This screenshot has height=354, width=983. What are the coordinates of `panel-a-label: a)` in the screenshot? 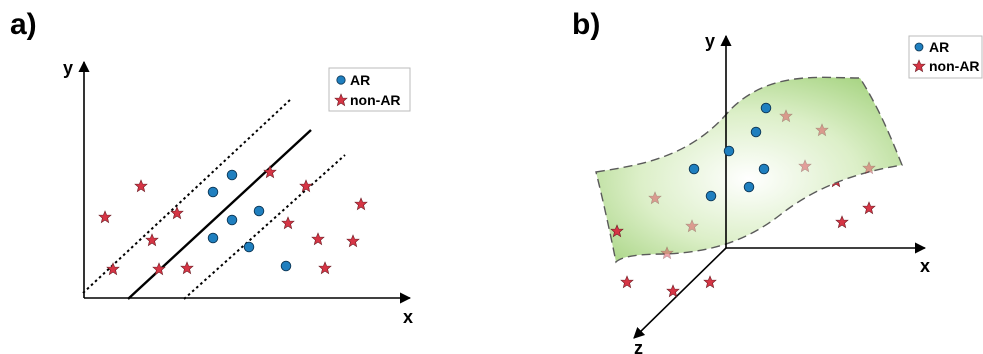 It's located at (23, 24).